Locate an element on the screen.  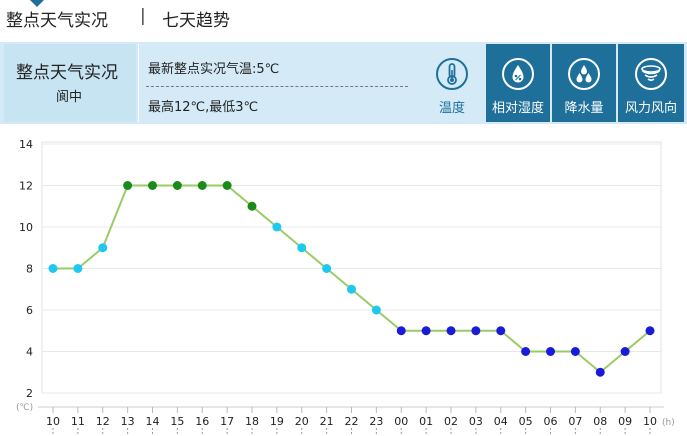
temperature-button: 温度 is located at coordinates (452, 83).